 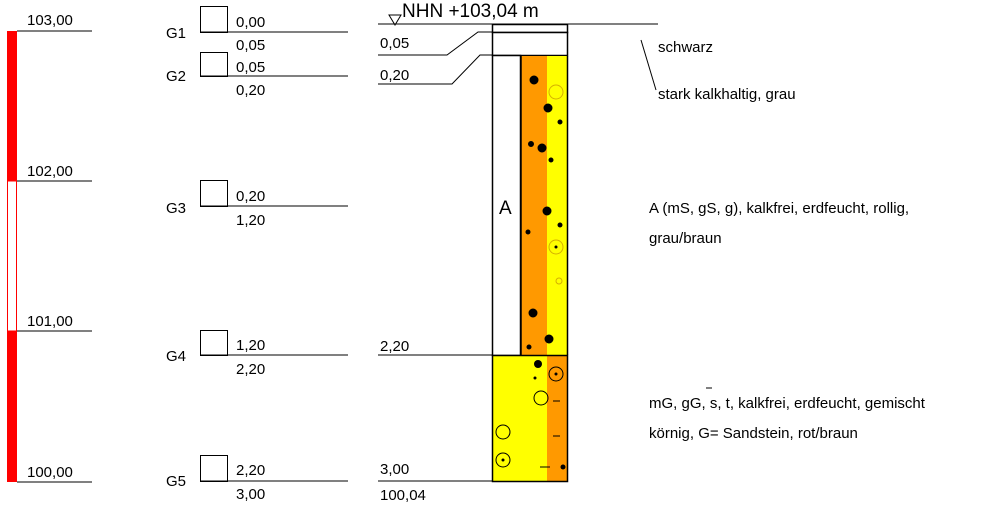 I want to click on sample-name: G3, so click(x=176, y=208).